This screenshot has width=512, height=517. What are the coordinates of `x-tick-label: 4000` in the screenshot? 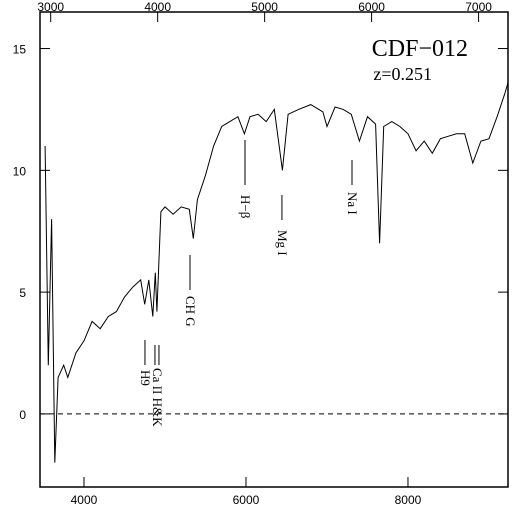 It's located at (84, 500).